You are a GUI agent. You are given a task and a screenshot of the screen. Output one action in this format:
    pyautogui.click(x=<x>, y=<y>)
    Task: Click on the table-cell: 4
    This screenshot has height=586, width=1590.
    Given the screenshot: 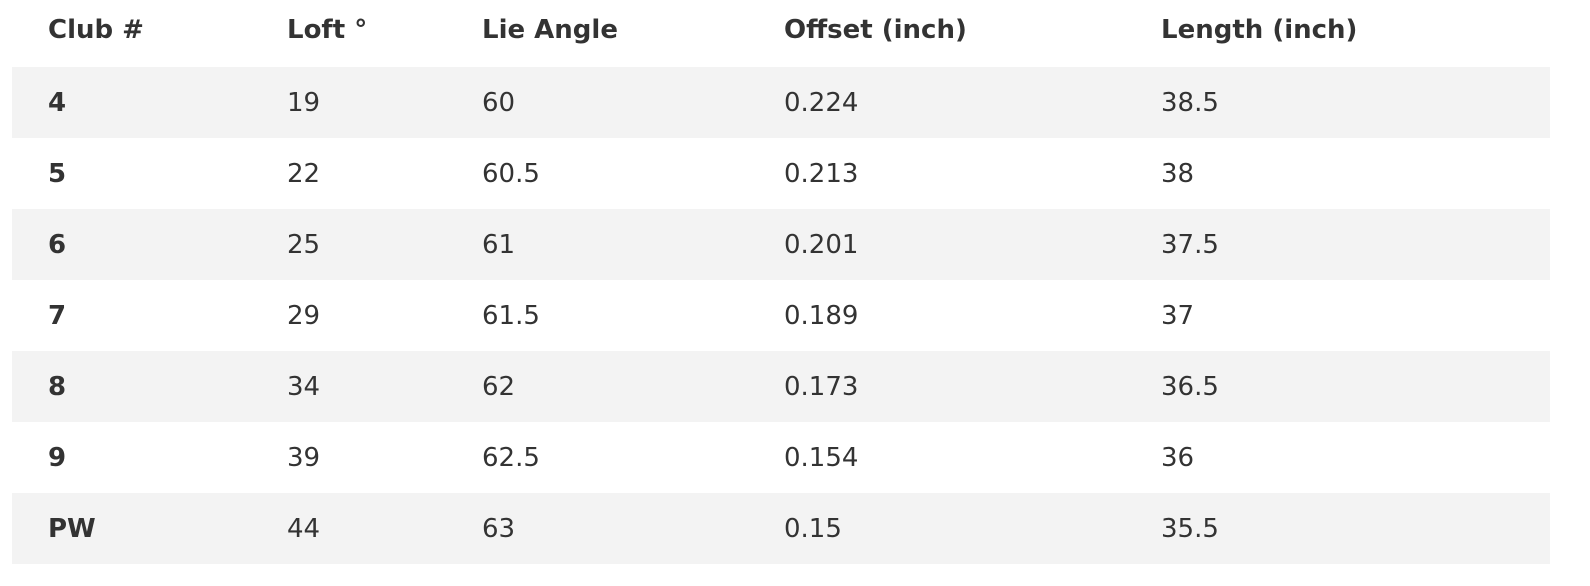 What is the action you would take?
    pyautogui.click(x=57, y=102)
    